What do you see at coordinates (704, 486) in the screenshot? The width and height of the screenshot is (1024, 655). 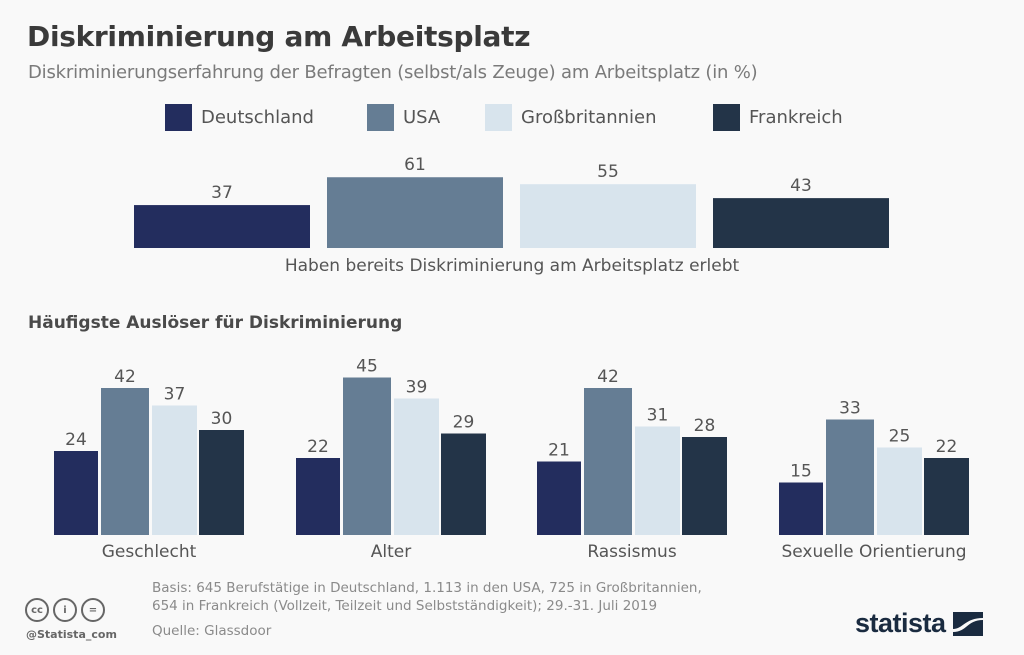 I see `bar-rassismus-frankreich` at bounding box center [704, 486].